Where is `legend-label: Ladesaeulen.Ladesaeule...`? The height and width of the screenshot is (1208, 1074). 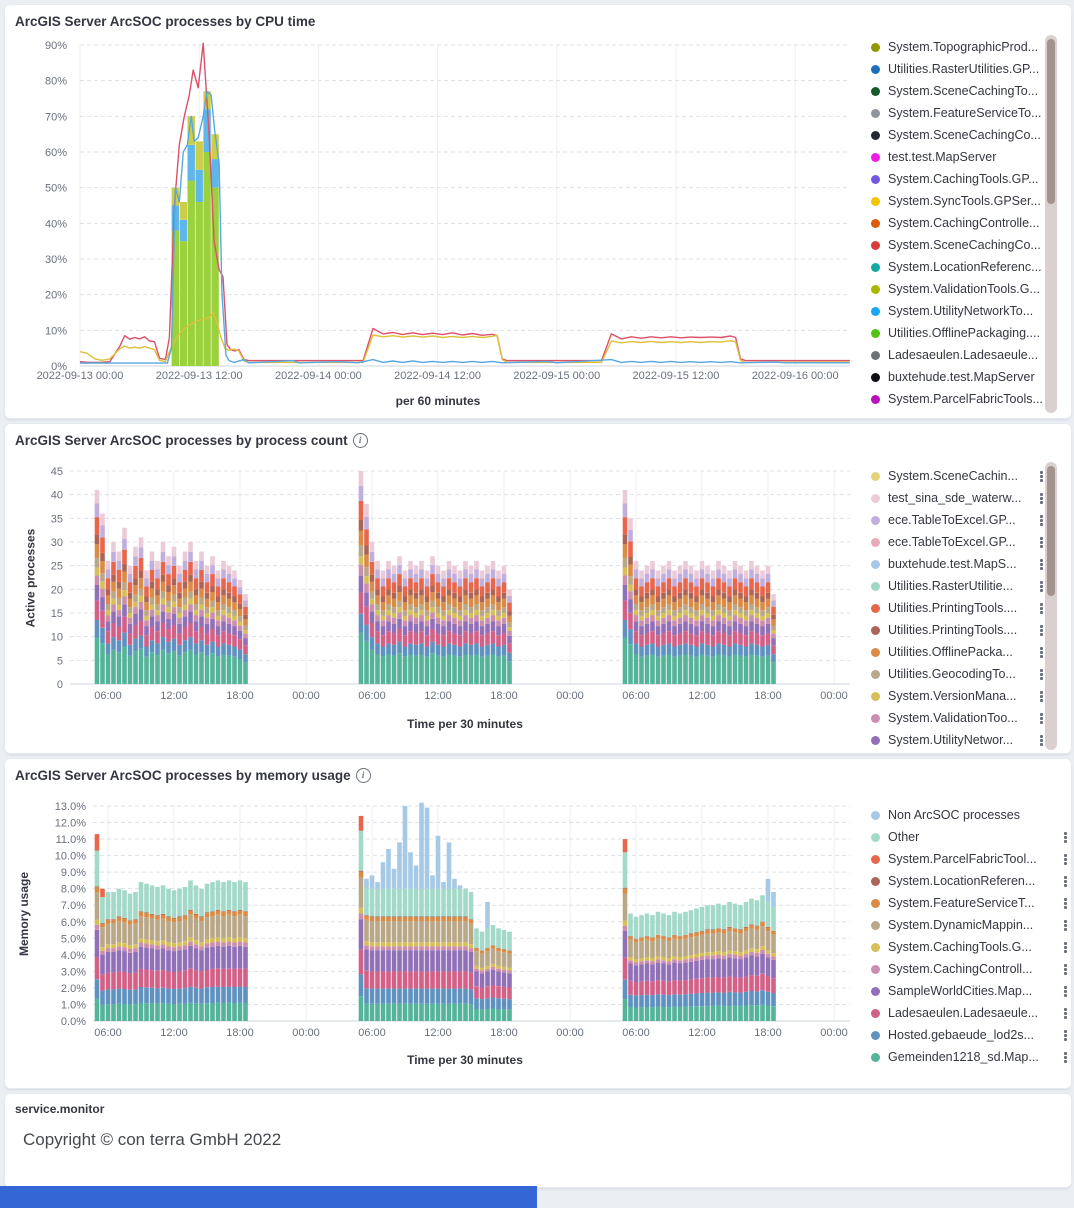 legend-label: Ladesaeulen.Ladesaeule... is located at coordinates (963, 355).